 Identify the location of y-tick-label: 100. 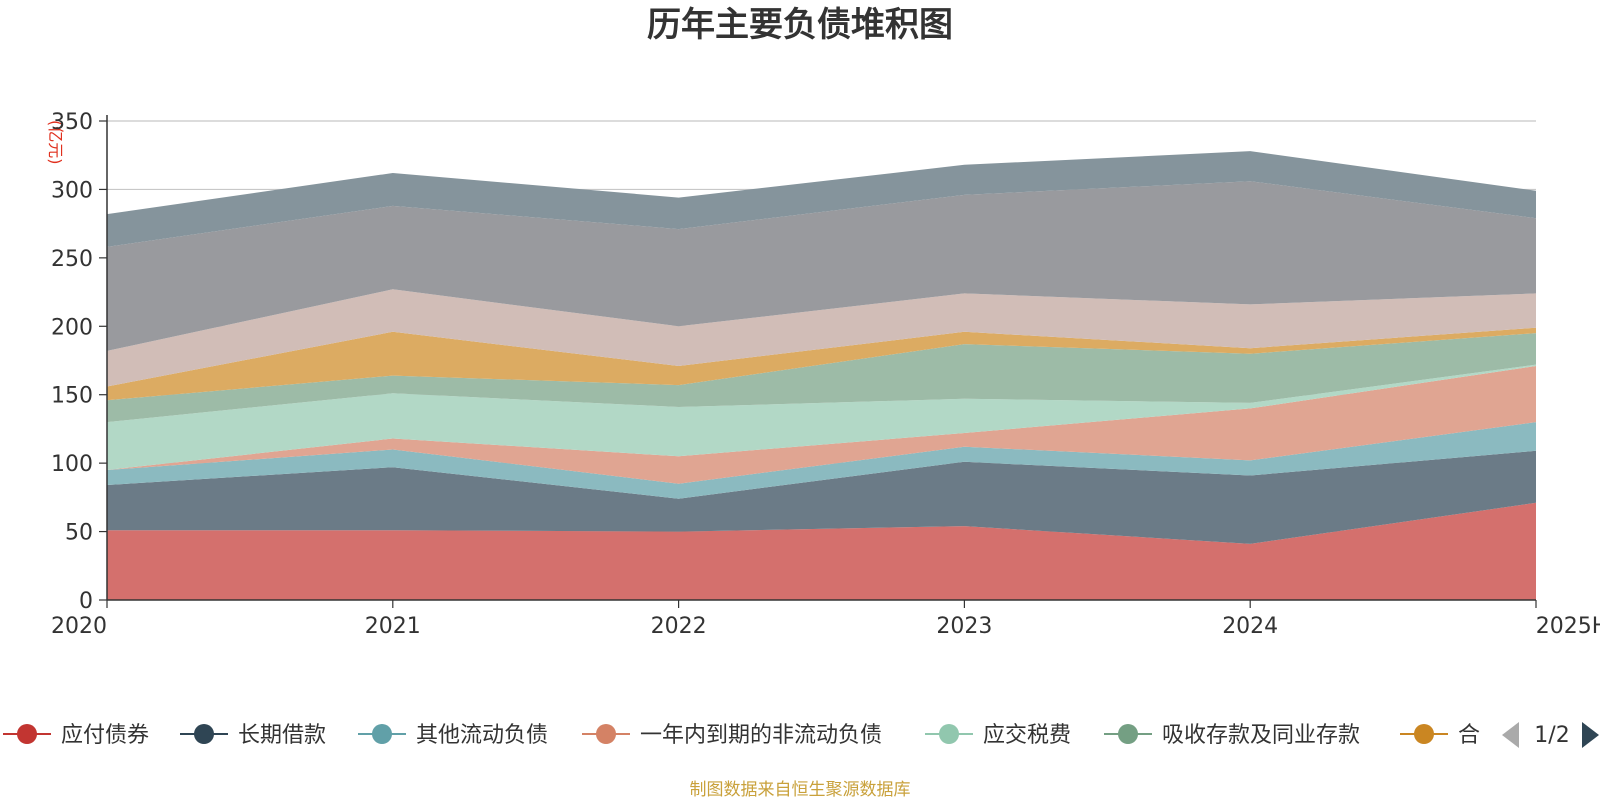
(72, 464).